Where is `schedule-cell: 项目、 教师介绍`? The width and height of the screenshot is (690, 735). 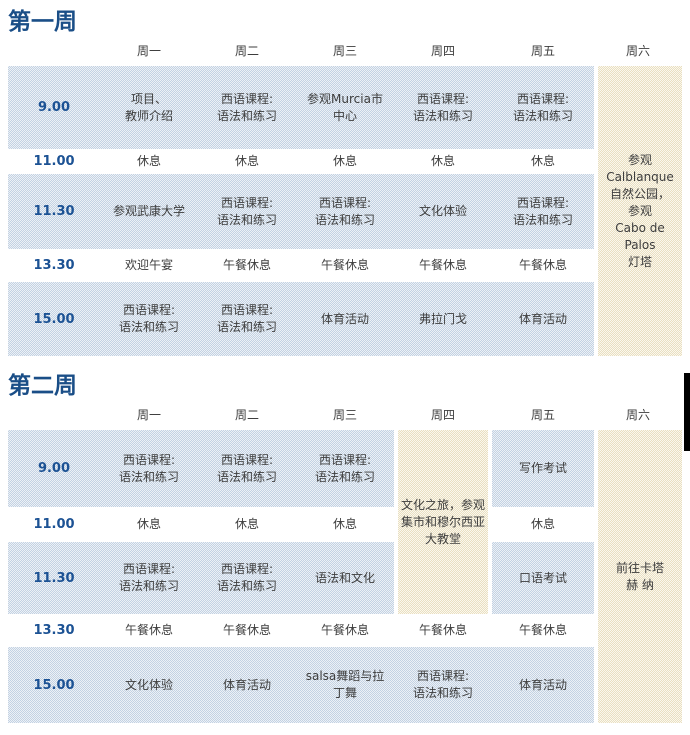
schedule-cell: 项目、 教师介绍 is located at coordinates (149, 107).